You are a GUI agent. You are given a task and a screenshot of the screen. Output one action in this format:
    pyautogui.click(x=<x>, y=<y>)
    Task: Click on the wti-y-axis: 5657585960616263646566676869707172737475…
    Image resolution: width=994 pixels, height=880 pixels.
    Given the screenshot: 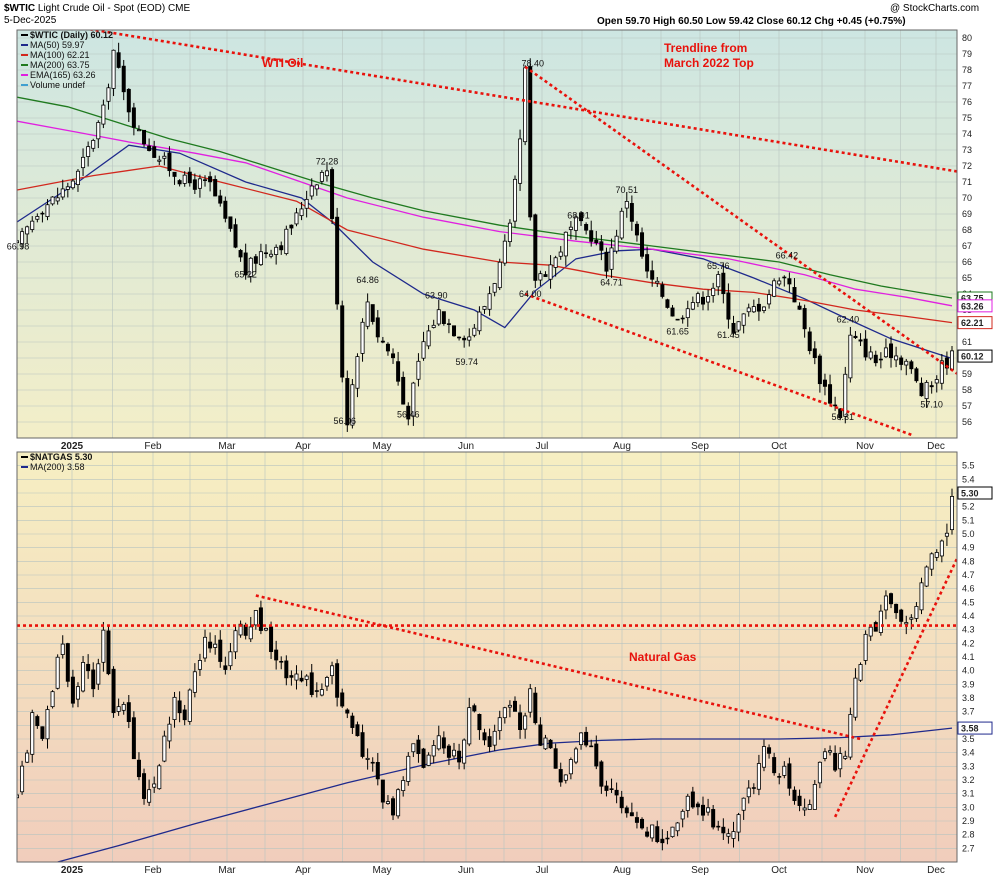 What is the action you would take?
    pyautogui.click(x=967, y=230)
    